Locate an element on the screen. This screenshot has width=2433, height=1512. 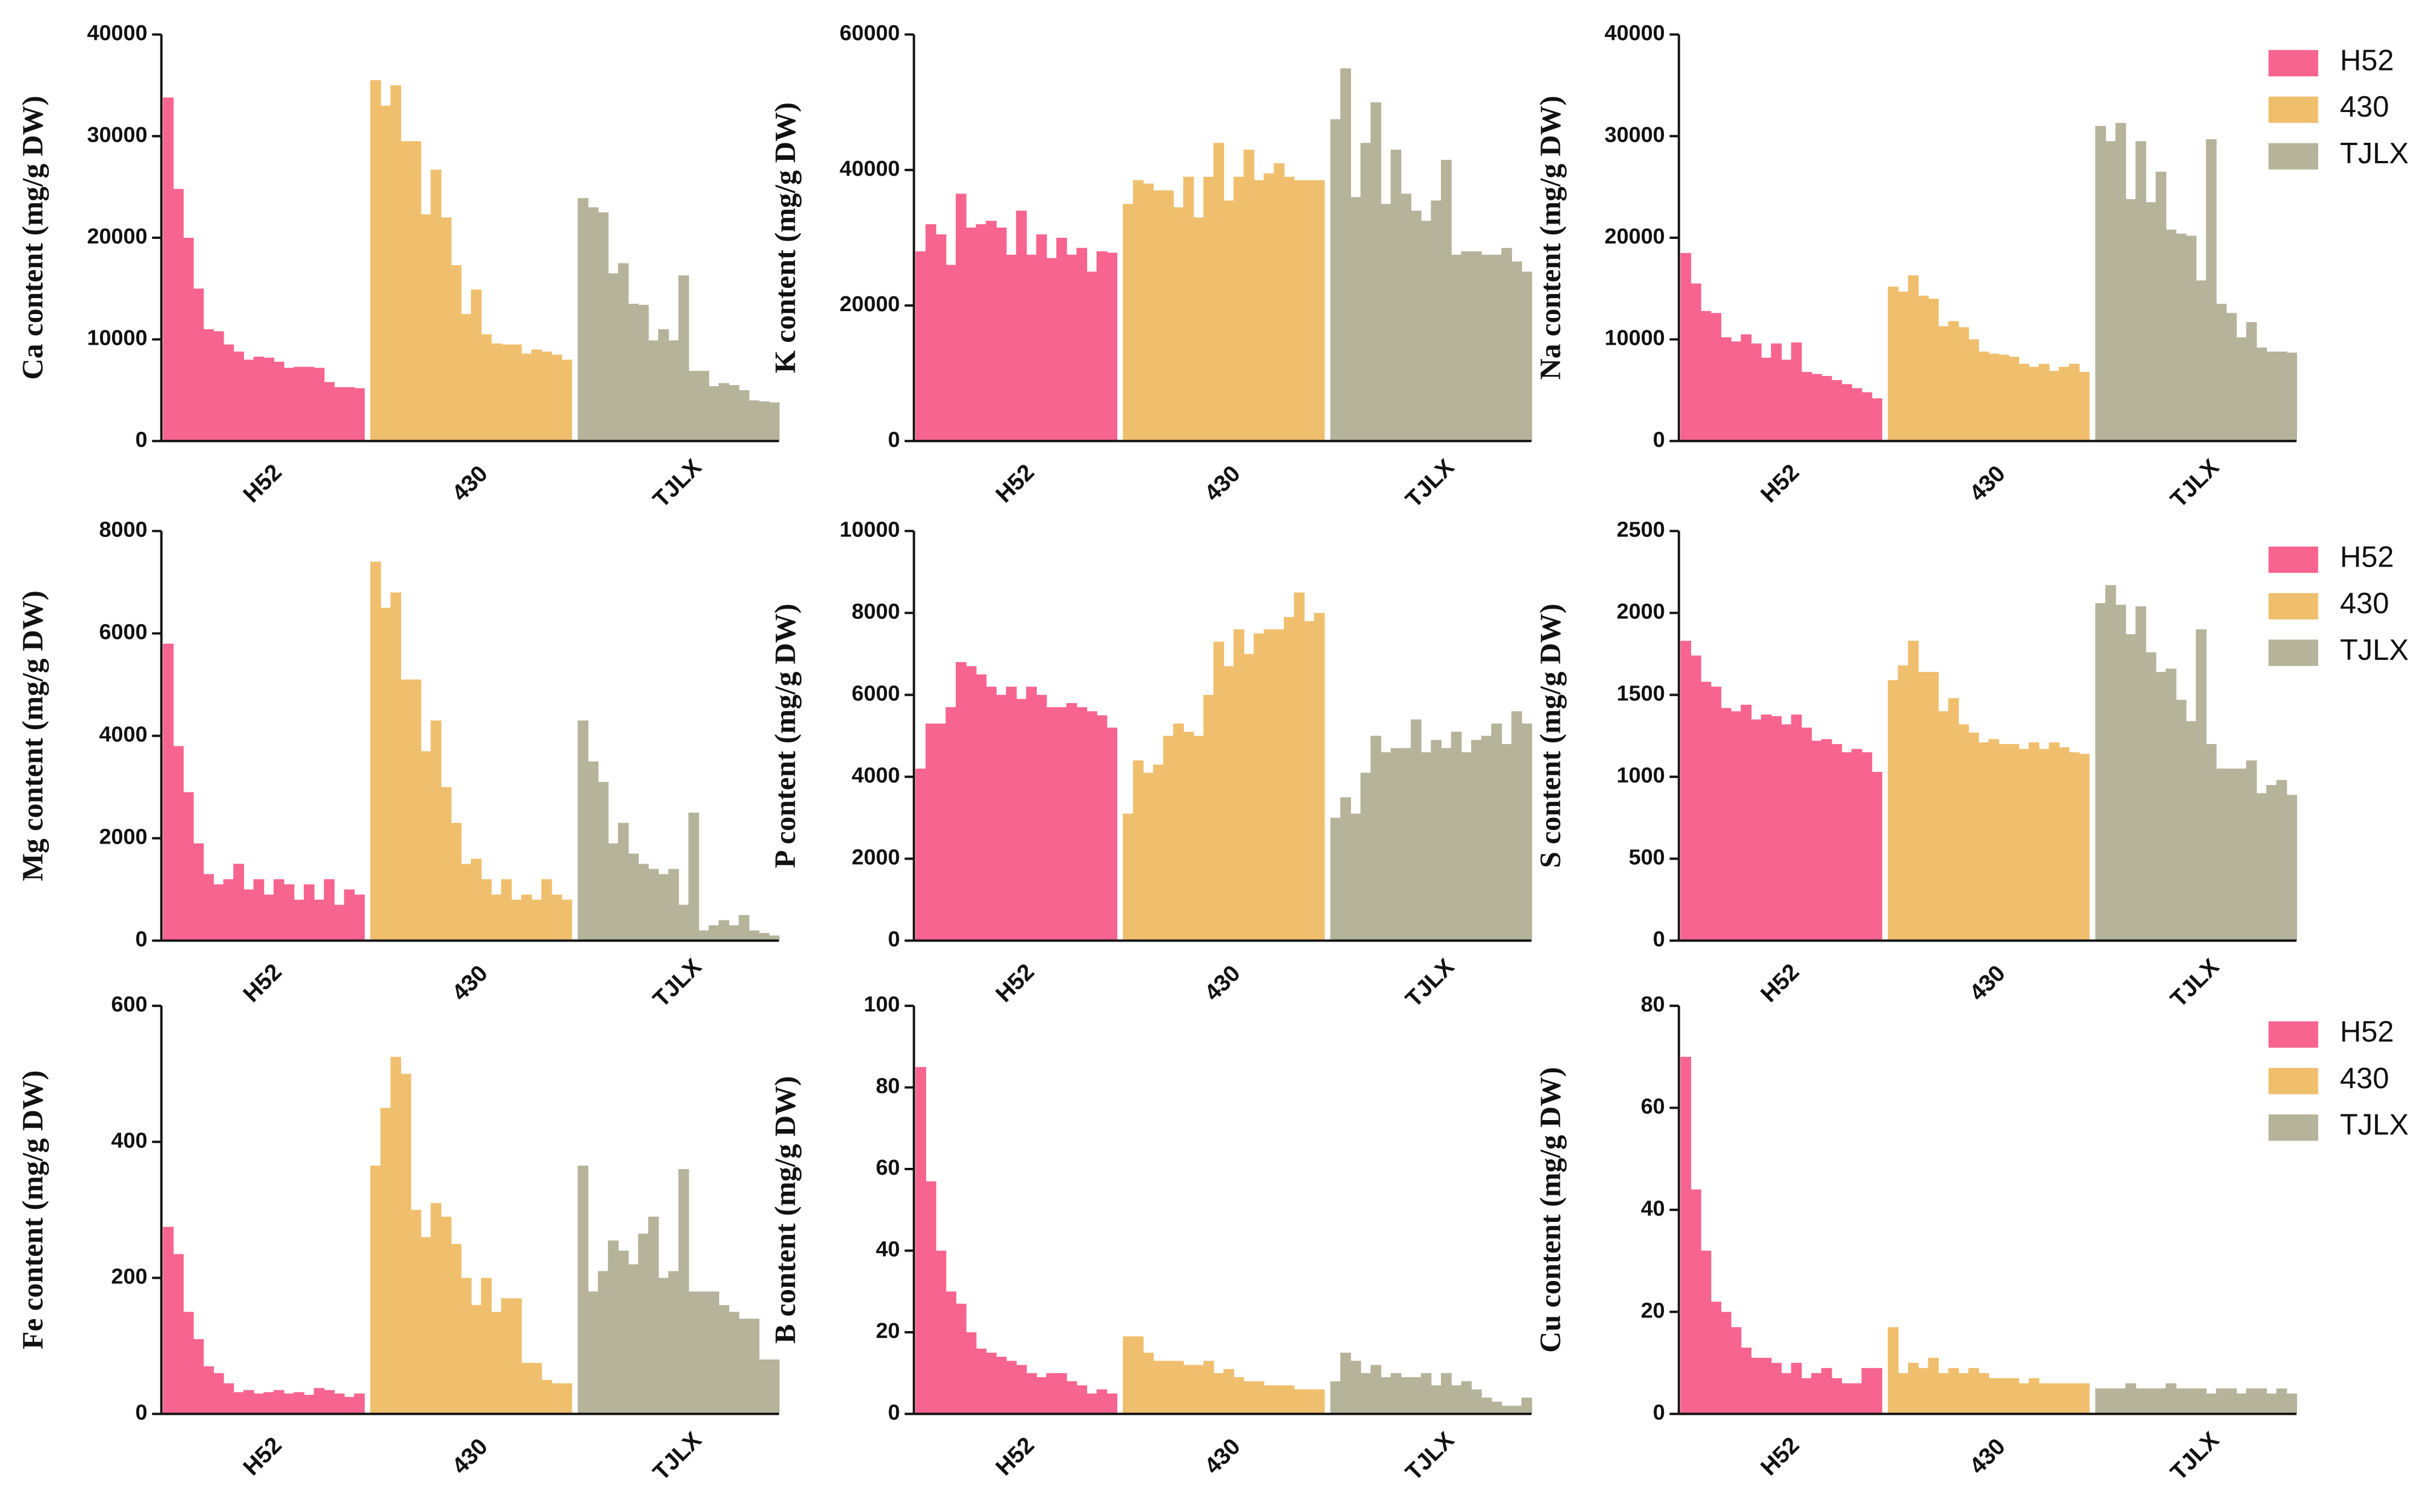
x-tick-label: H52 is located at coordinates (1780, 983).